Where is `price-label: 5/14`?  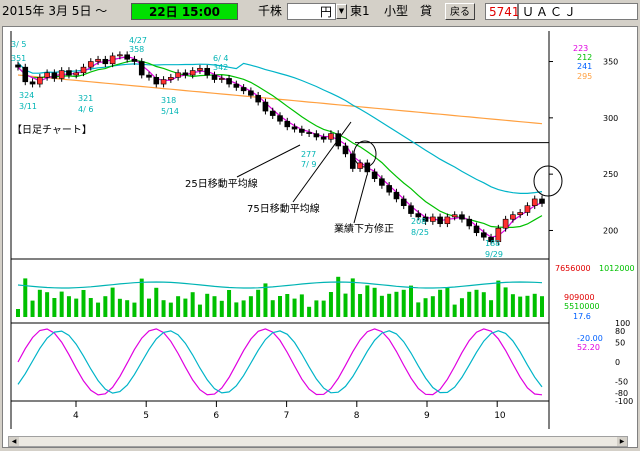
price-label: 5/14 is located at coordinates (170, 111).